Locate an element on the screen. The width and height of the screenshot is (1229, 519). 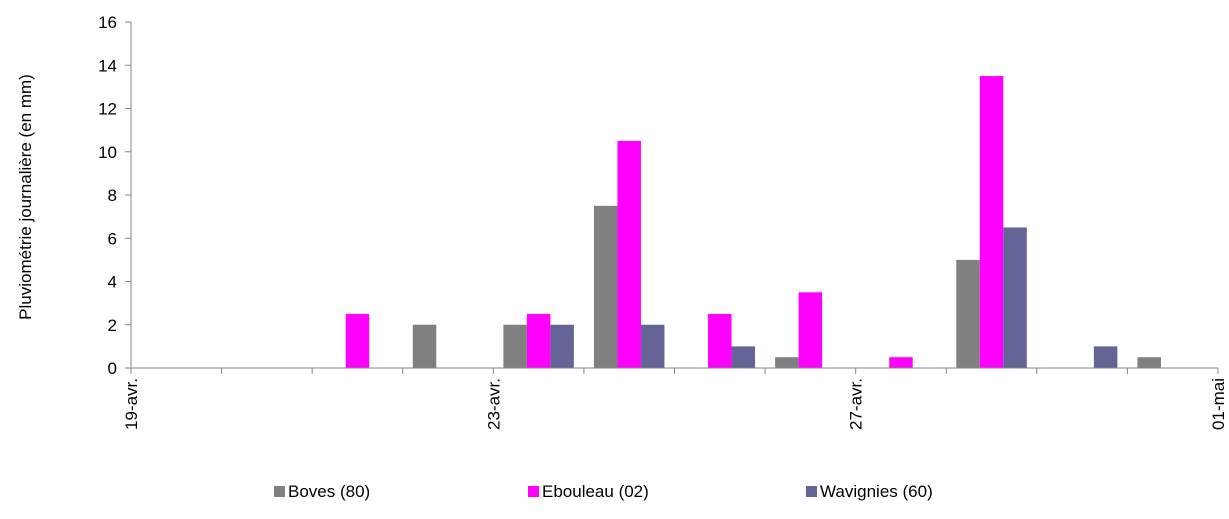
y-tick-label: 16 is located at coordinates (107, 22).